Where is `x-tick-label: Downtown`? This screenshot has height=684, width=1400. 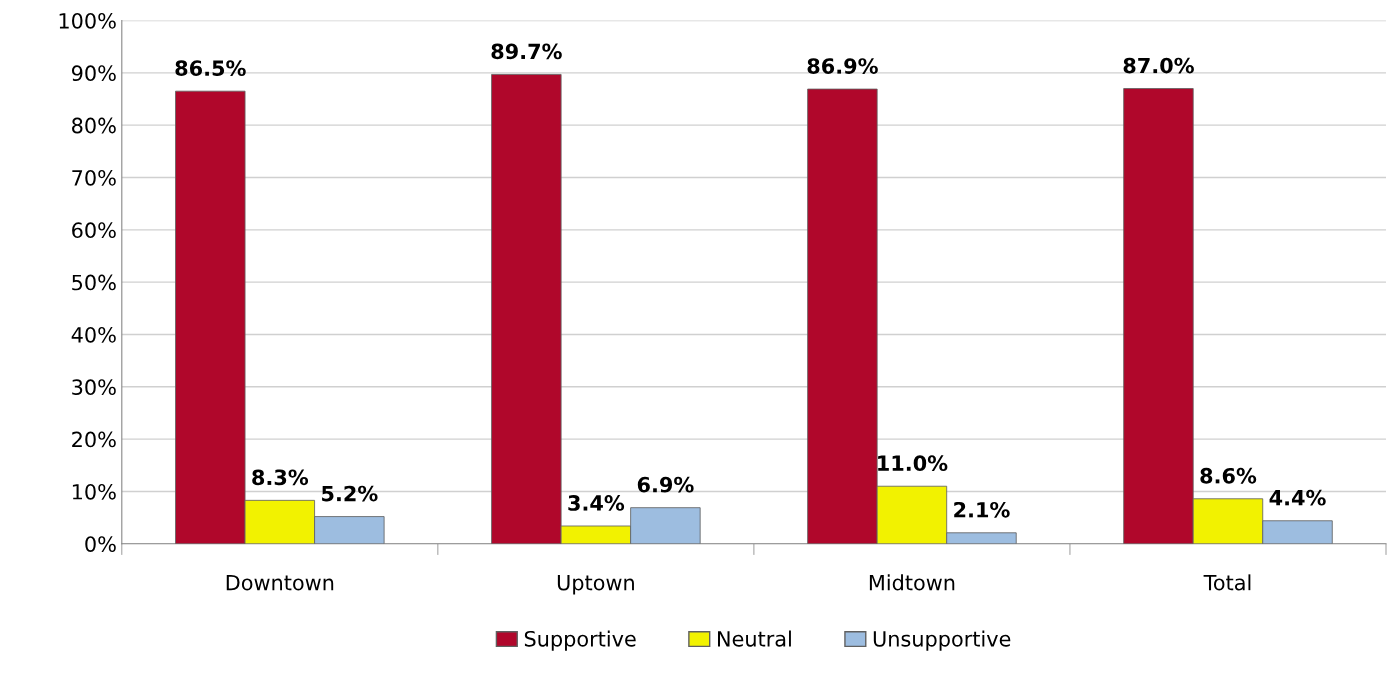
x-tick-label: Downtown is located at coordinates (280, 582).